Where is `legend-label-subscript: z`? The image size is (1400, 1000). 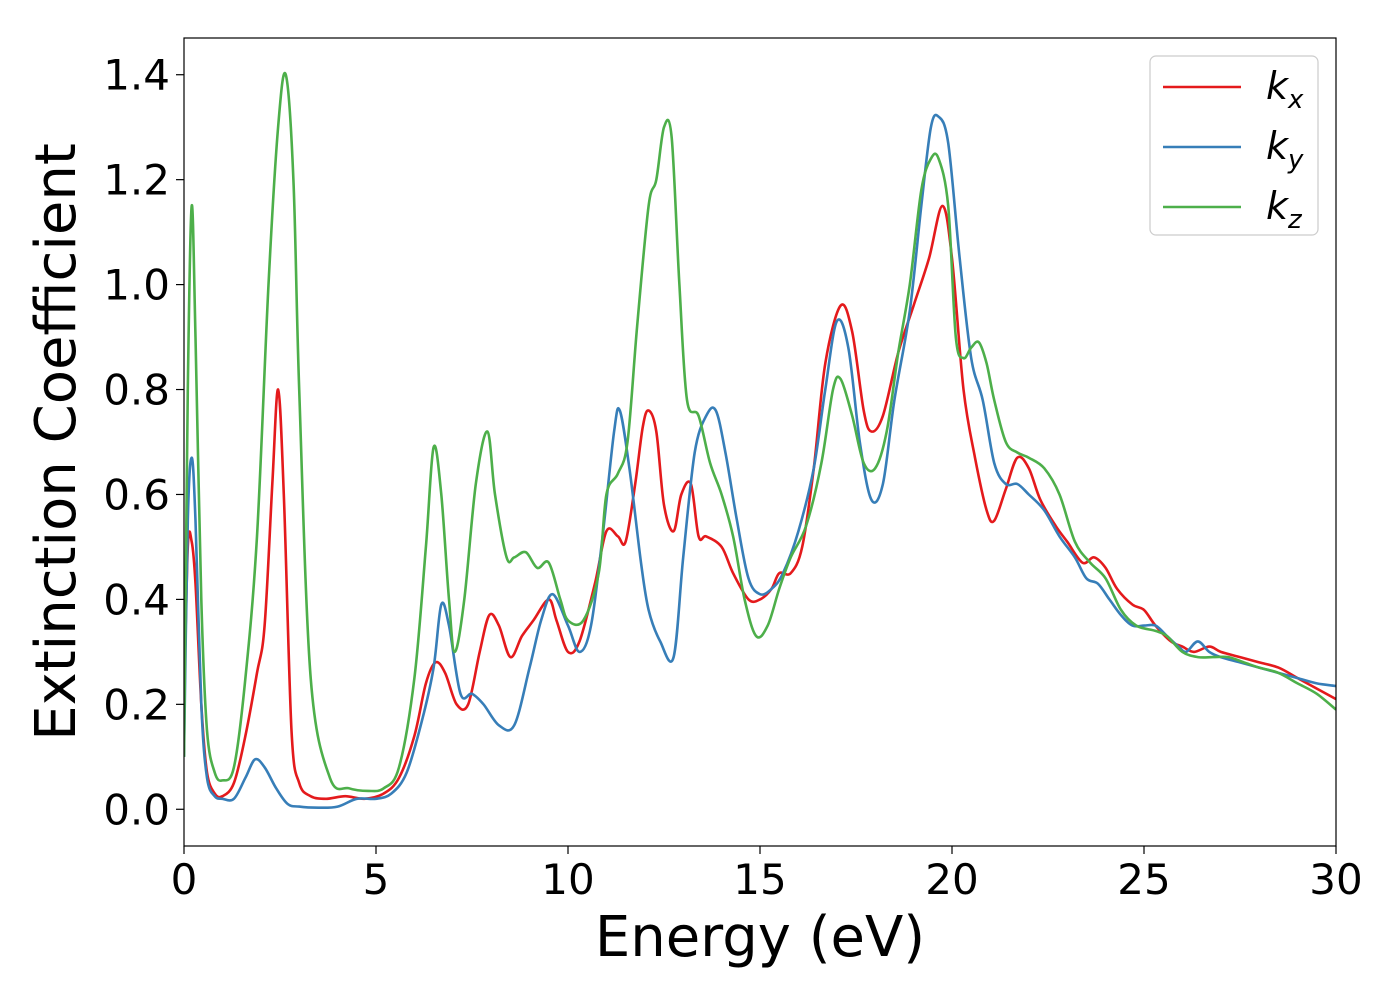
legend-label-subscript: z is located at coordinates (1295, 220).